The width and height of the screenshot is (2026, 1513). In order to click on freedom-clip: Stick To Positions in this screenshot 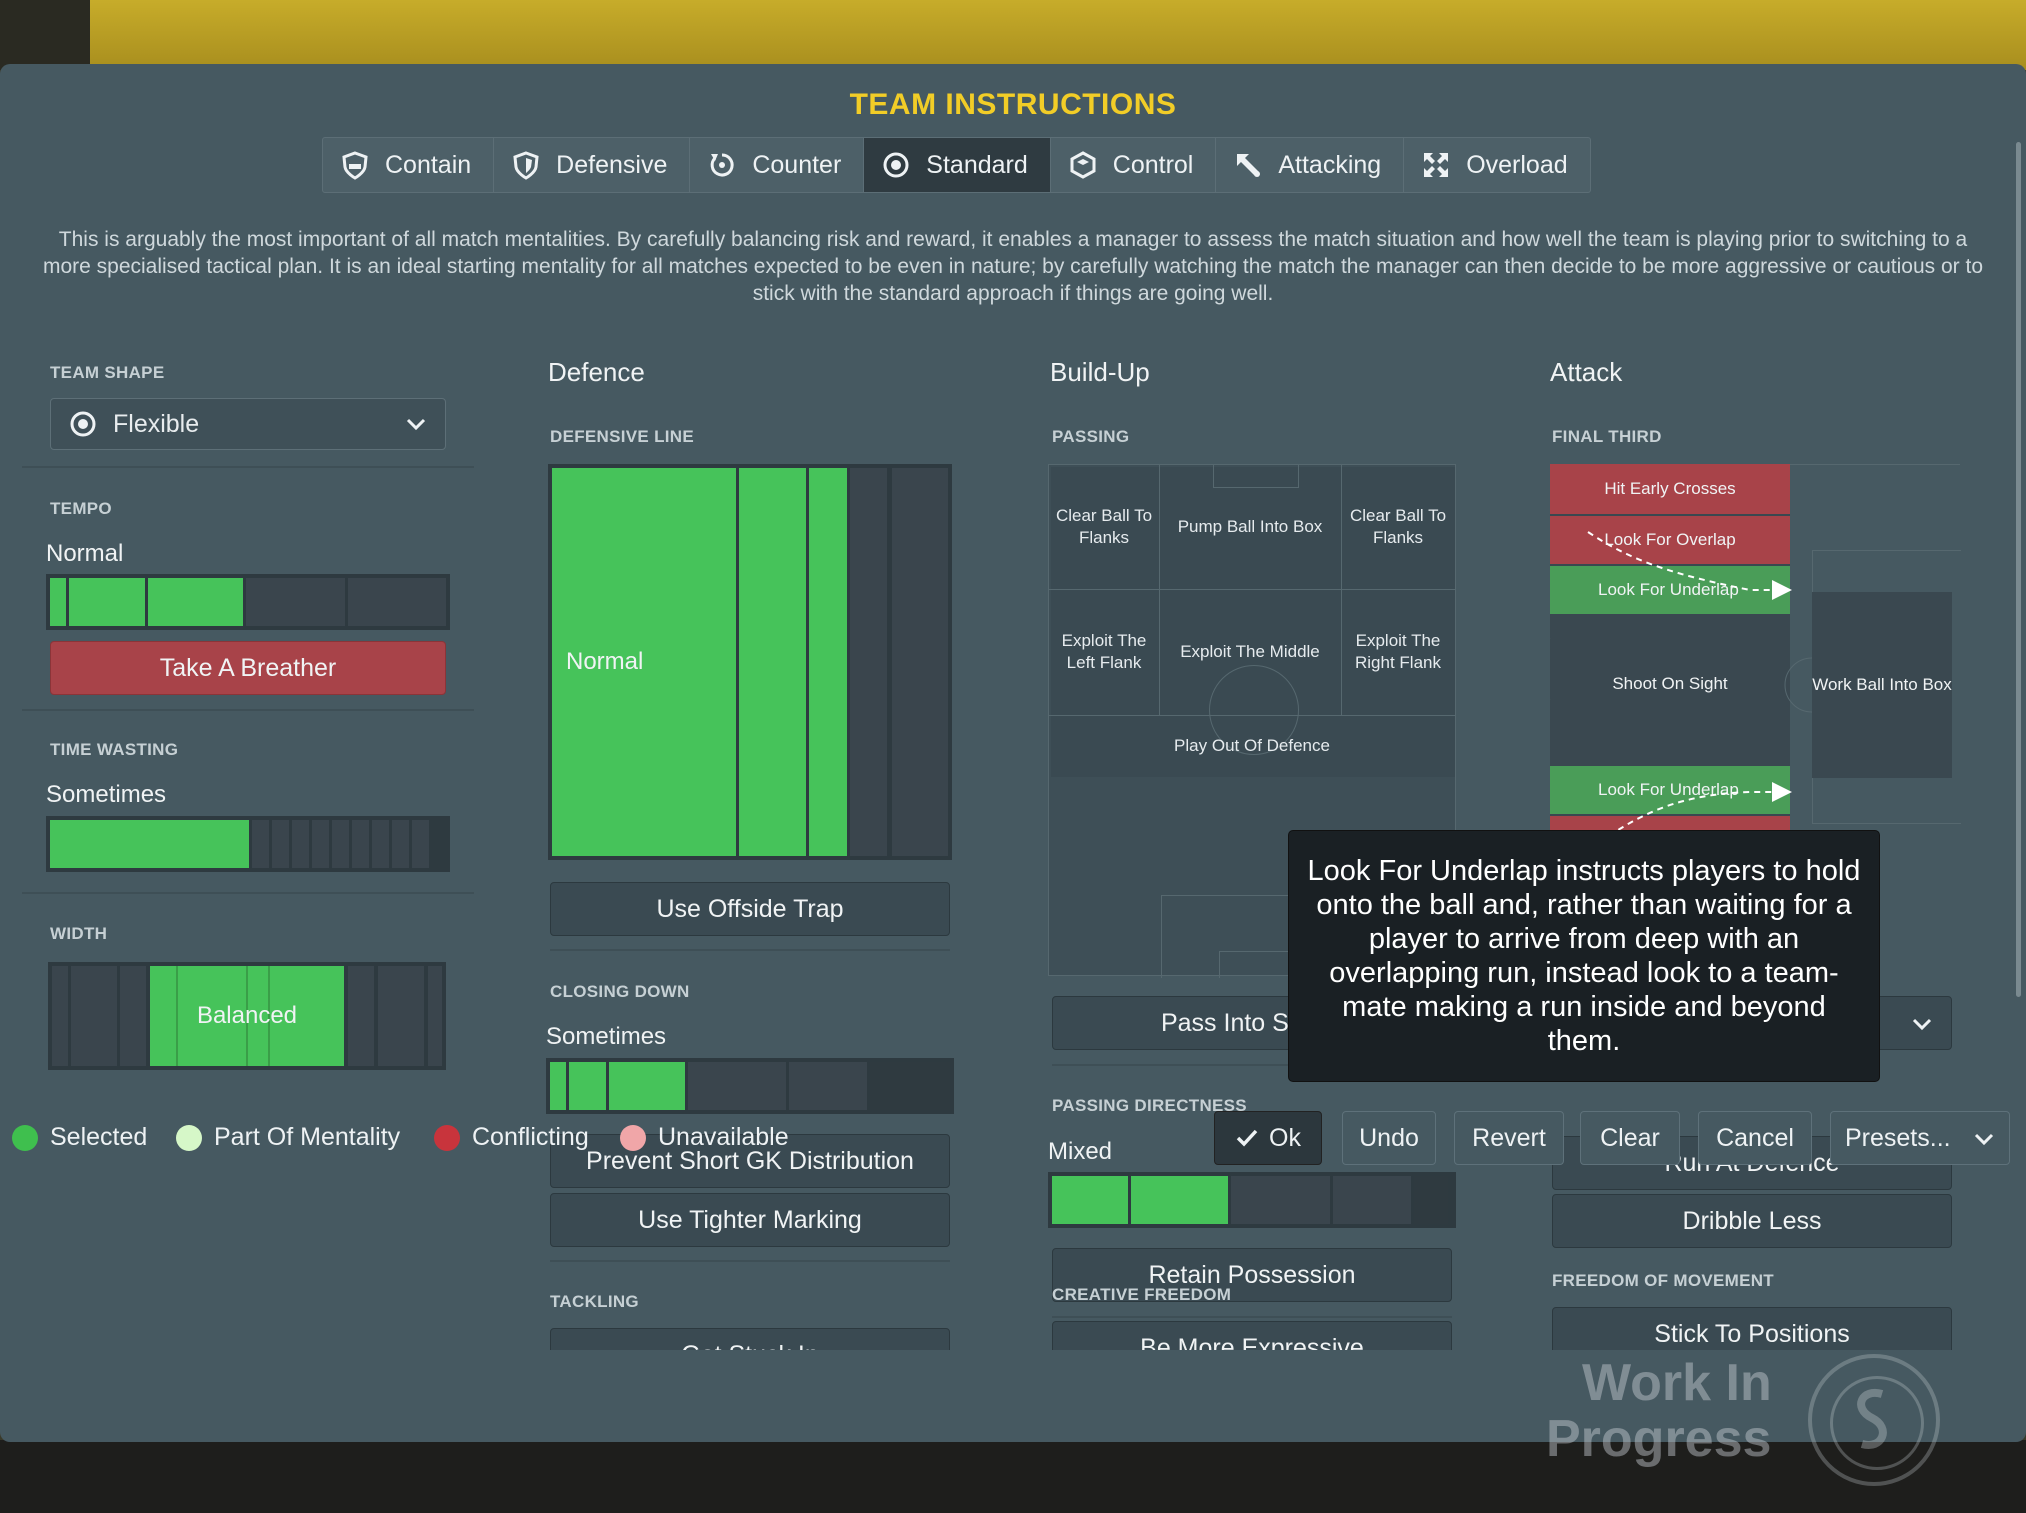, I will do `click(1752, 1328)`.